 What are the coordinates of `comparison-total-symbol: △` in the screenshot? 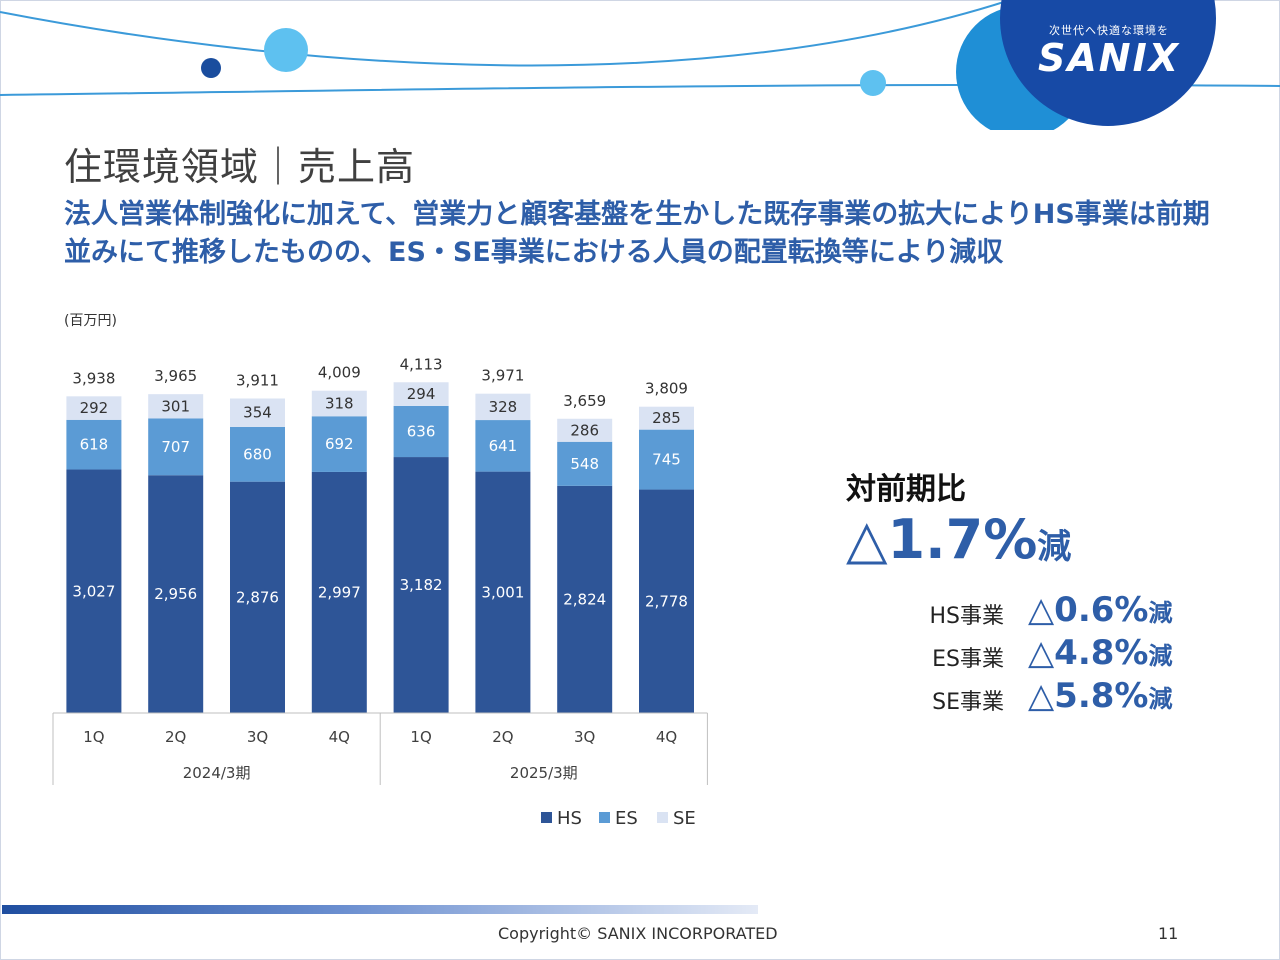 It's located at (867, 539).